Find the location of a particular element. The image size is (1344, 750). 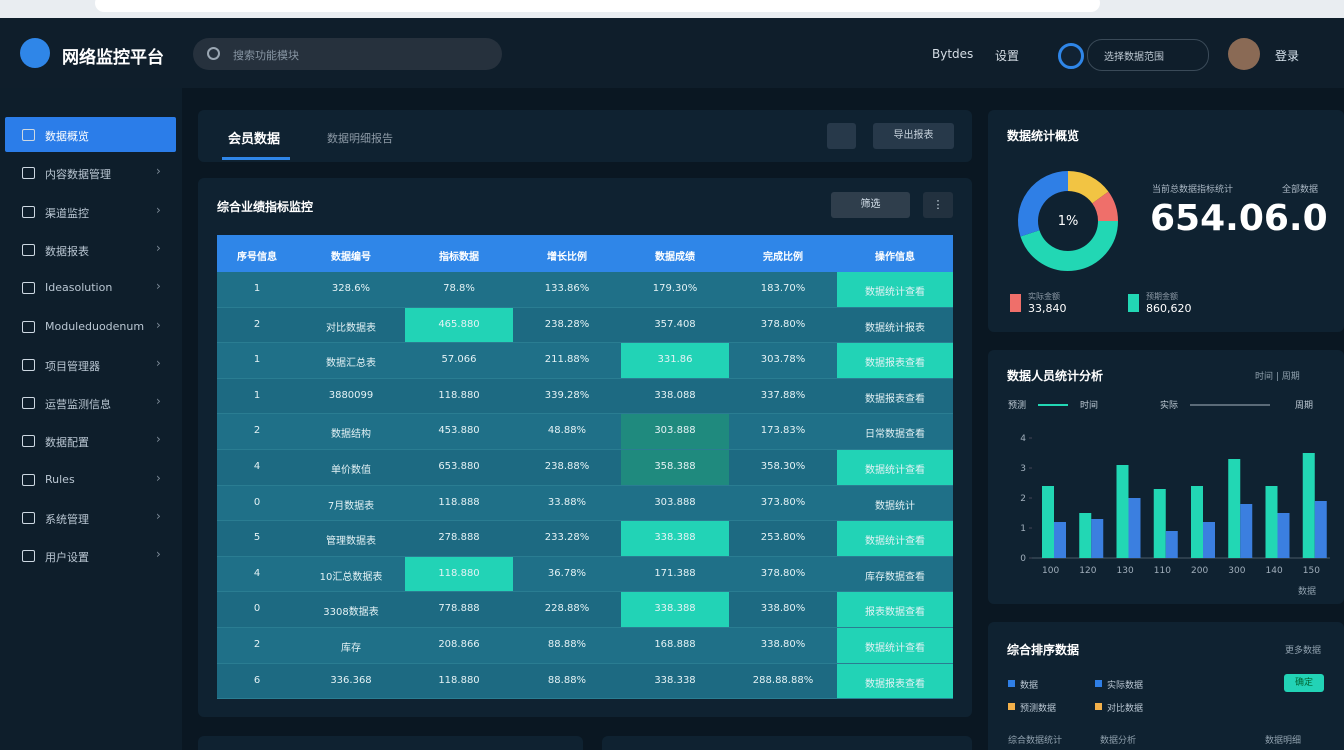

footer-label: 数据明细 is located at coordinates (1283, 741).